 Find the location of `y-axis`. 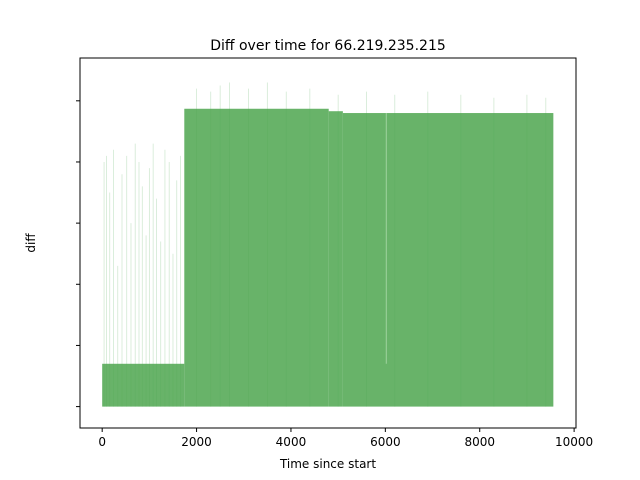

y-axis is located at coordinates (78, 254).